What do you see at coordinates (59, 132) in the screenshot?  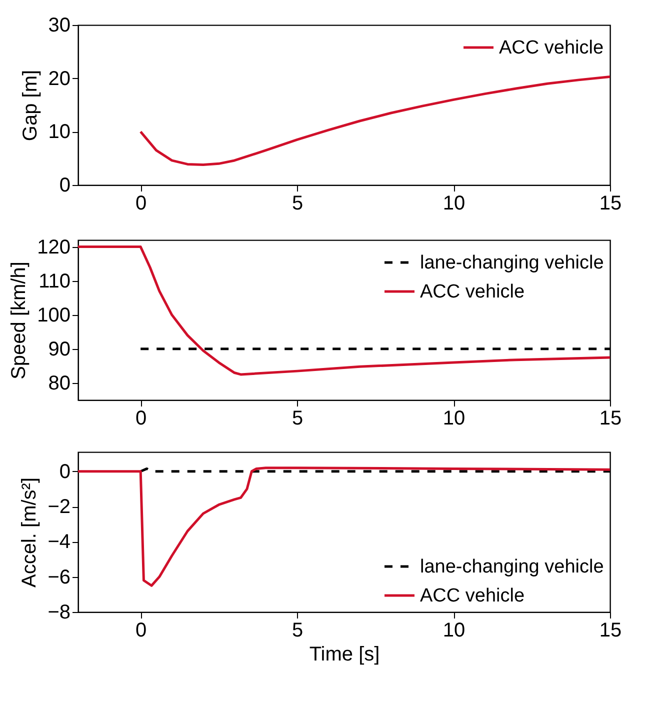 I see `y-tick-label: 10` at bounding box center [59, 132].